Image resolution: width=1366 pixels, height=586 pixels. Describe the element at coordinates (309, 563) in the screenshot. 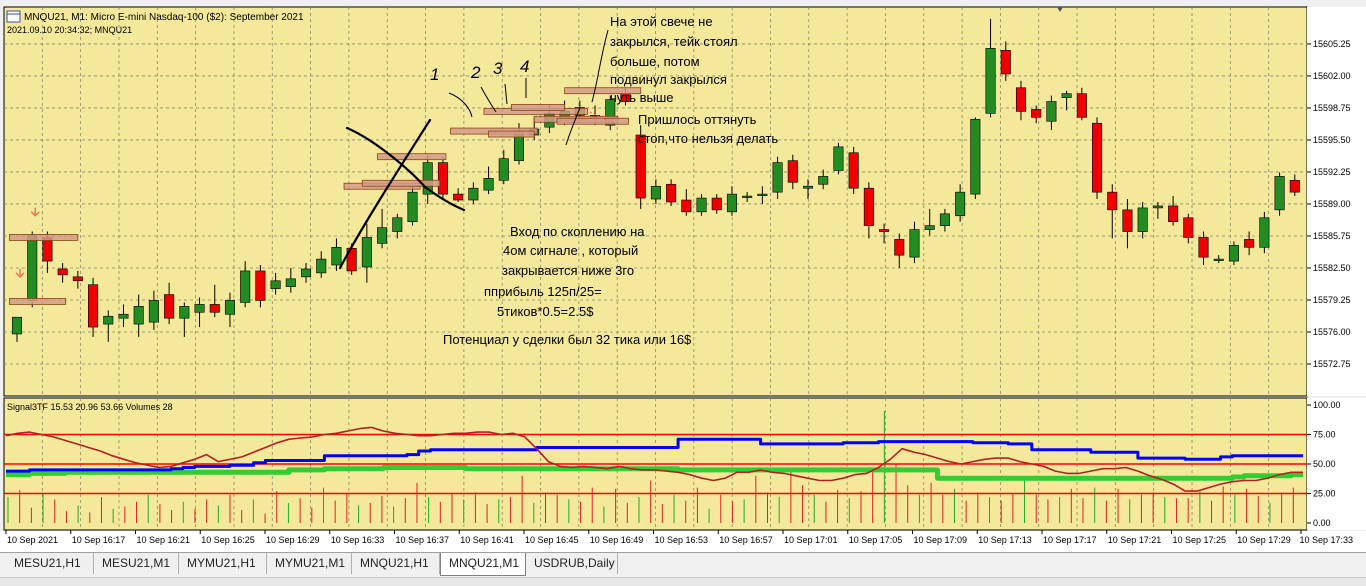

I see `tab-mymu21-m1: MYMU21,M1` at that location.